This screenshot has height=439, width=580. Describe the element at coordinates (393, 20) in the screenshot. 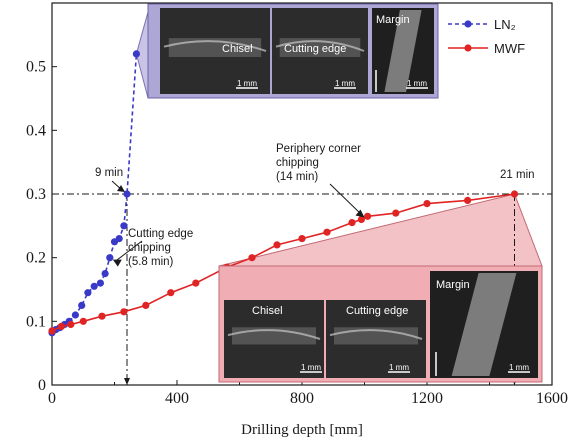

I see `inset-top-label-margin: Margin` at that location.